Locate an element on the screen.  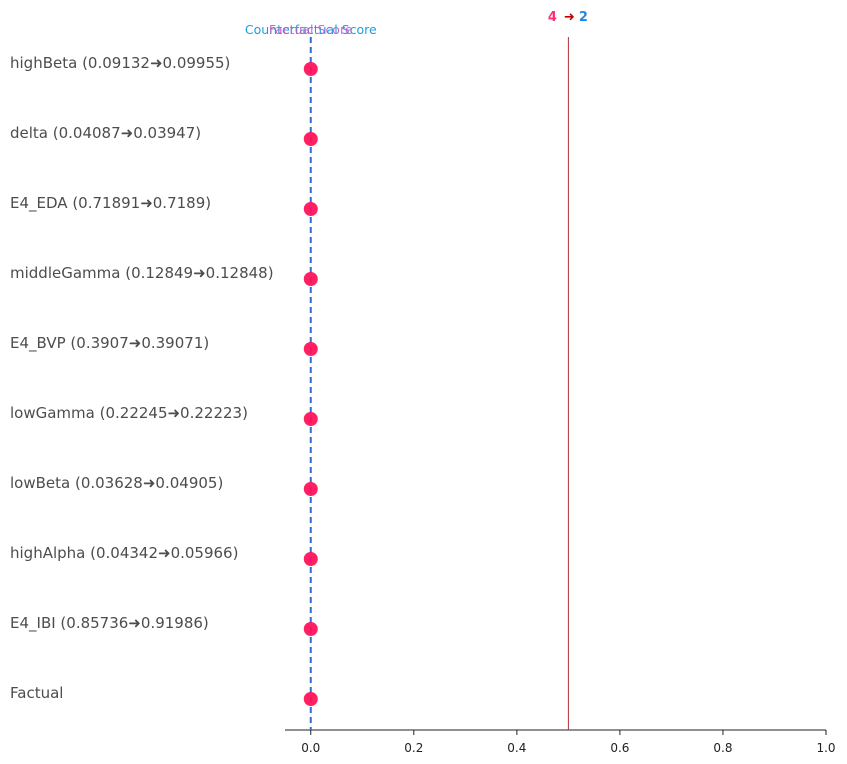
x-tick-label: 0.0 is located at coordinates (310, 748).